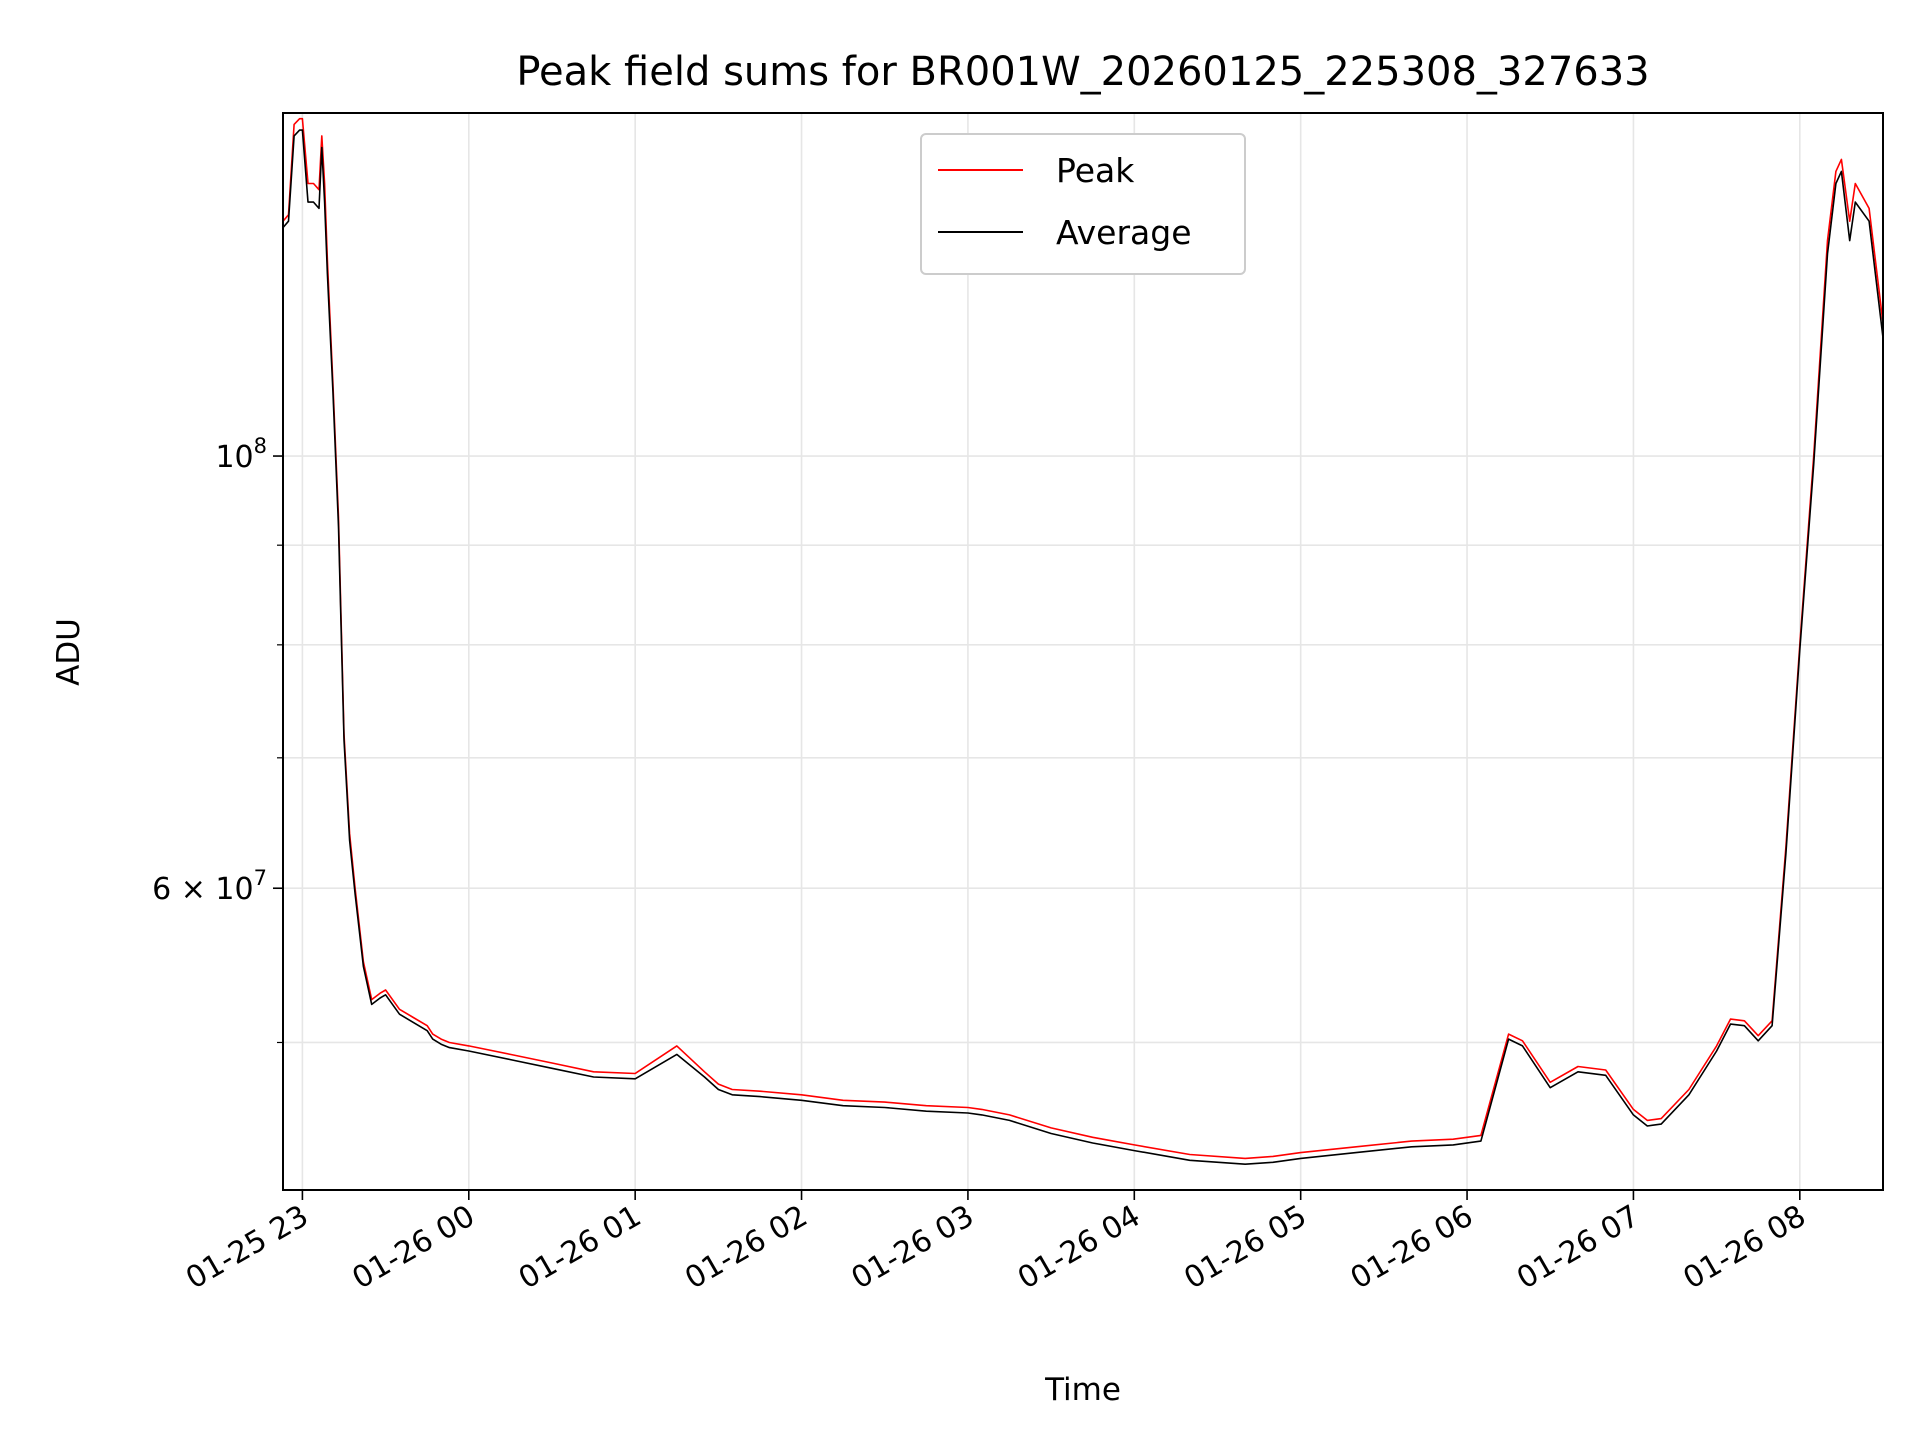 The image size is (1920, 1440). I want to click on y-tick-label: 6 × 107, so click(209, 886).